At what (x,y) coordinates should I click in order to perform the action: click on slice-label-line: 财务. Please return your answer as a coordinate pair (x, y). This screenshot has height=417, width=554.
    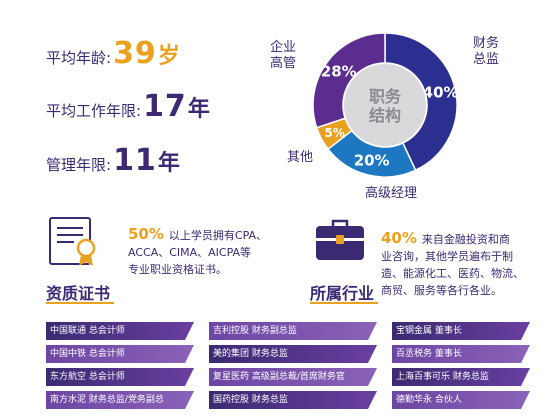
    Looking at the image, I should click on (486, 43).